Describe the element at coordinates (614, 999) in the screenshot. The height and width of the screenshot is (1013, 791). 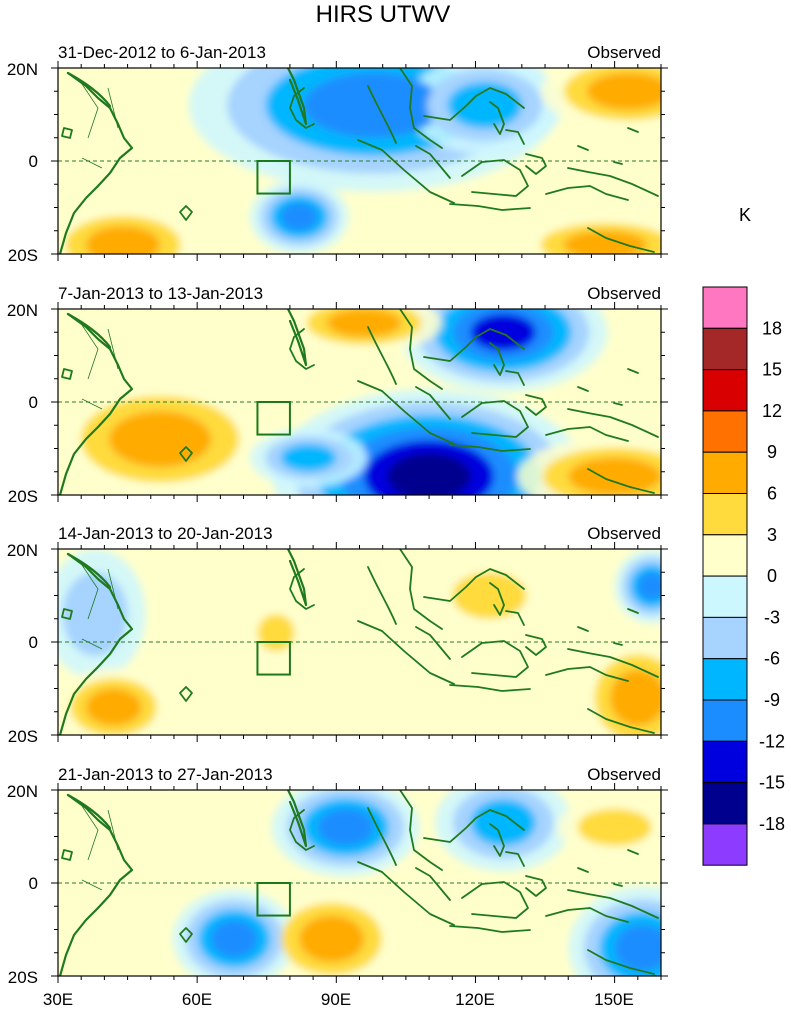
I see `lon-150e-label: 150E` at that location.